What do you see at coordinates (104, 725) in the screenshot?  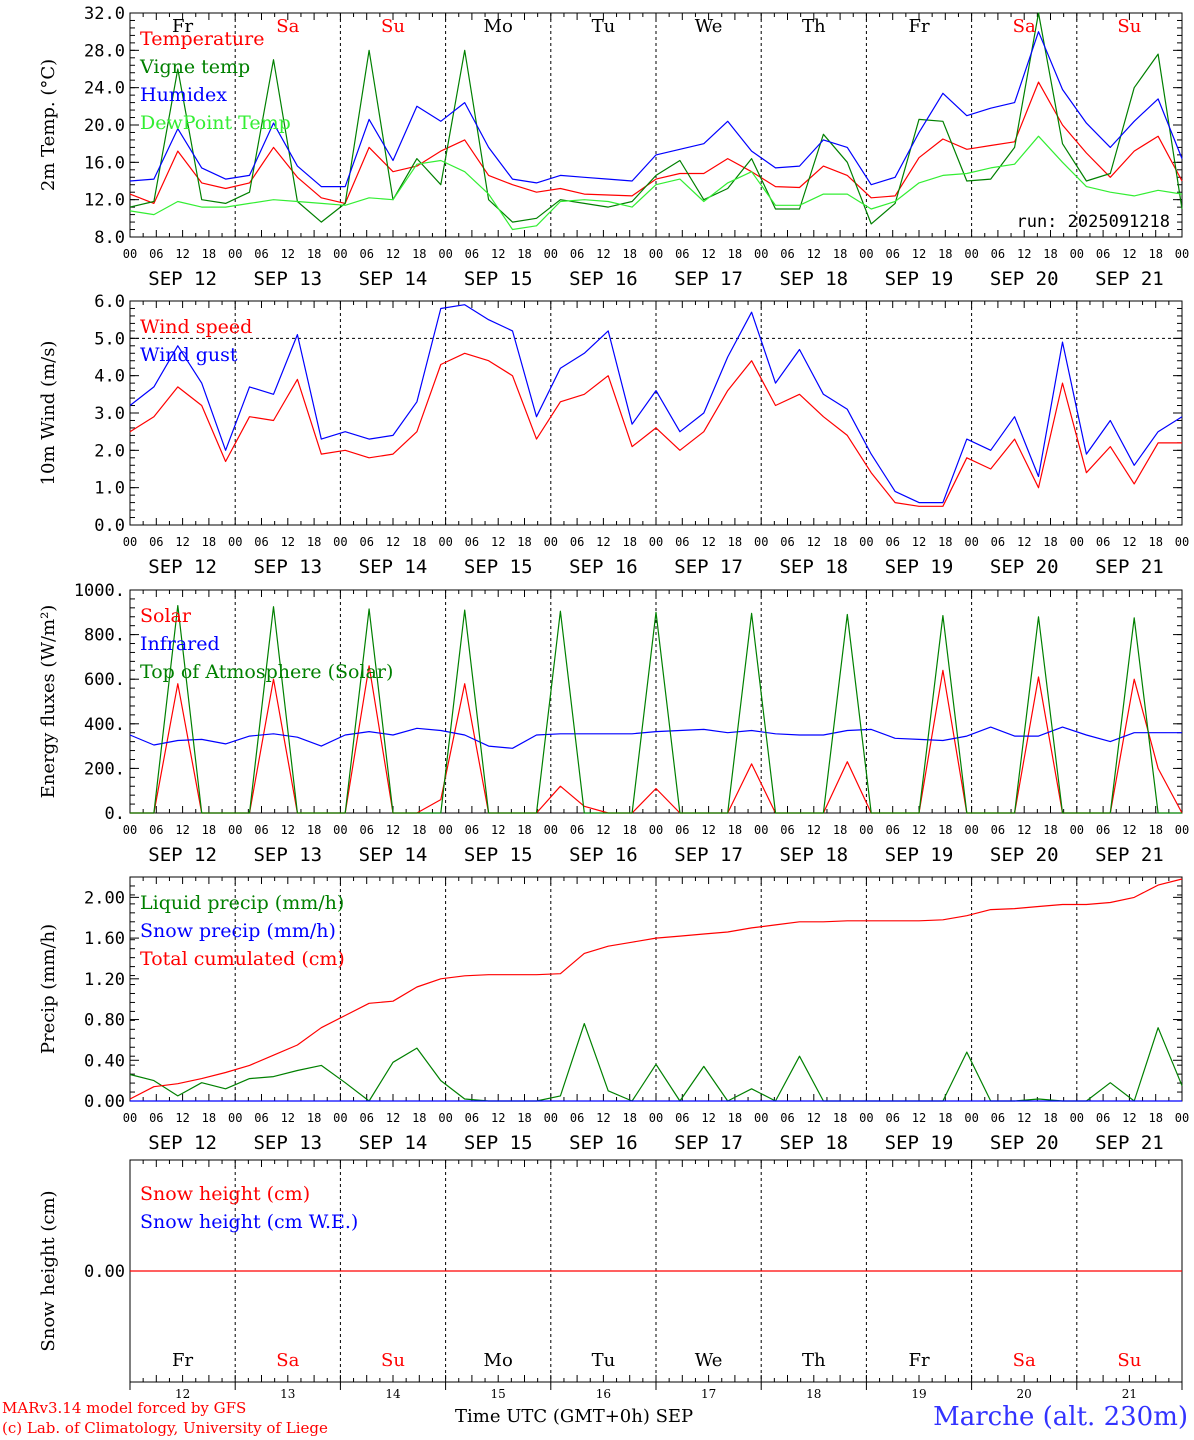 I see `y-tick-label: 400.` at bounding box center [104, 725].